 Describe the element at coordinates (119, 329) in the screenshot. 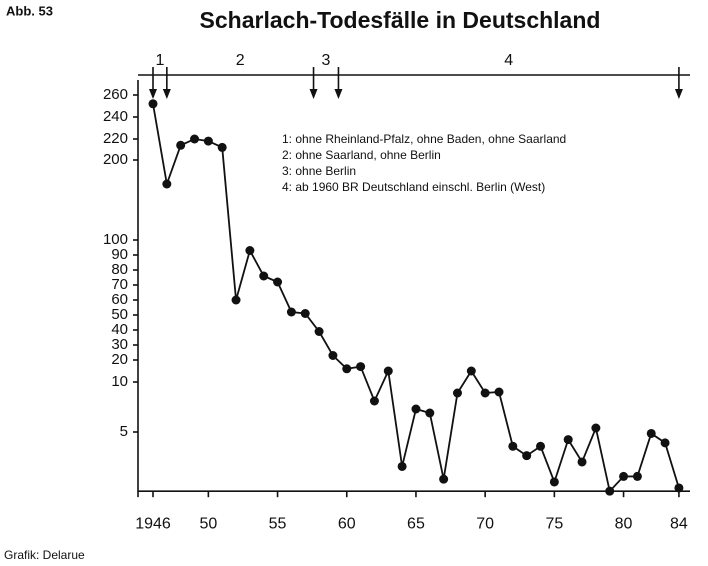

I see `y-tick-label: 40` at that location.